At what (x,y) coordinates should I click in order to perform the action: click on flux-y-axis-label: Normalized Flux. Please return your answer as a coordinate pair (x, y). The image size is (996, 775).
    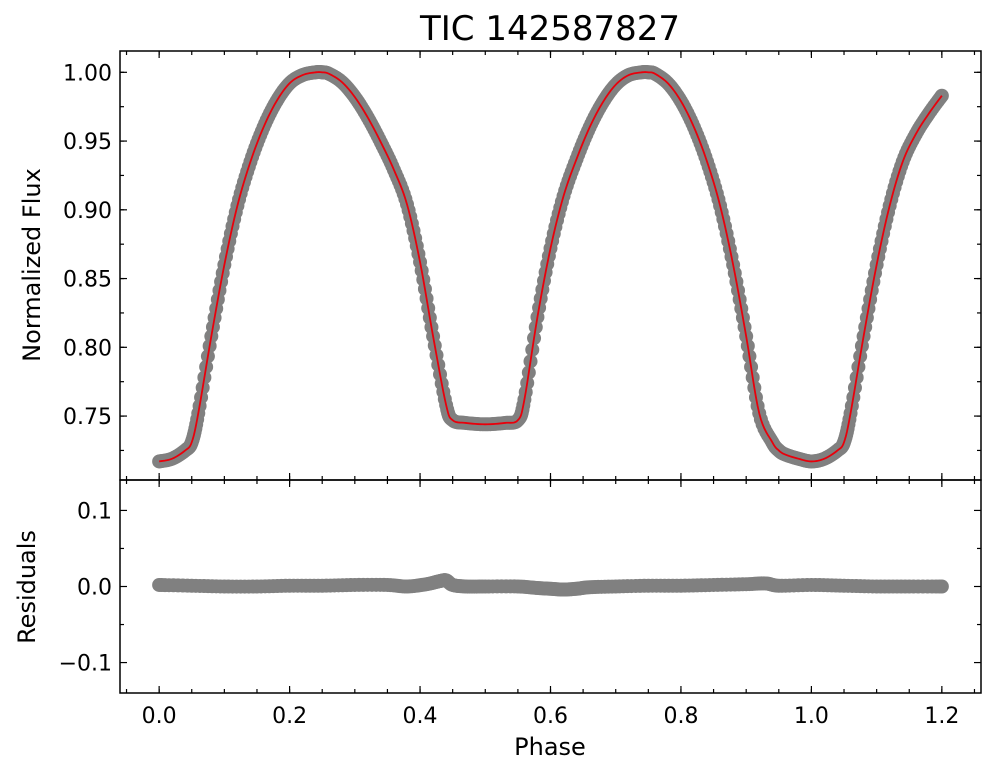
    Looking at the image, I should click on (32, 265).